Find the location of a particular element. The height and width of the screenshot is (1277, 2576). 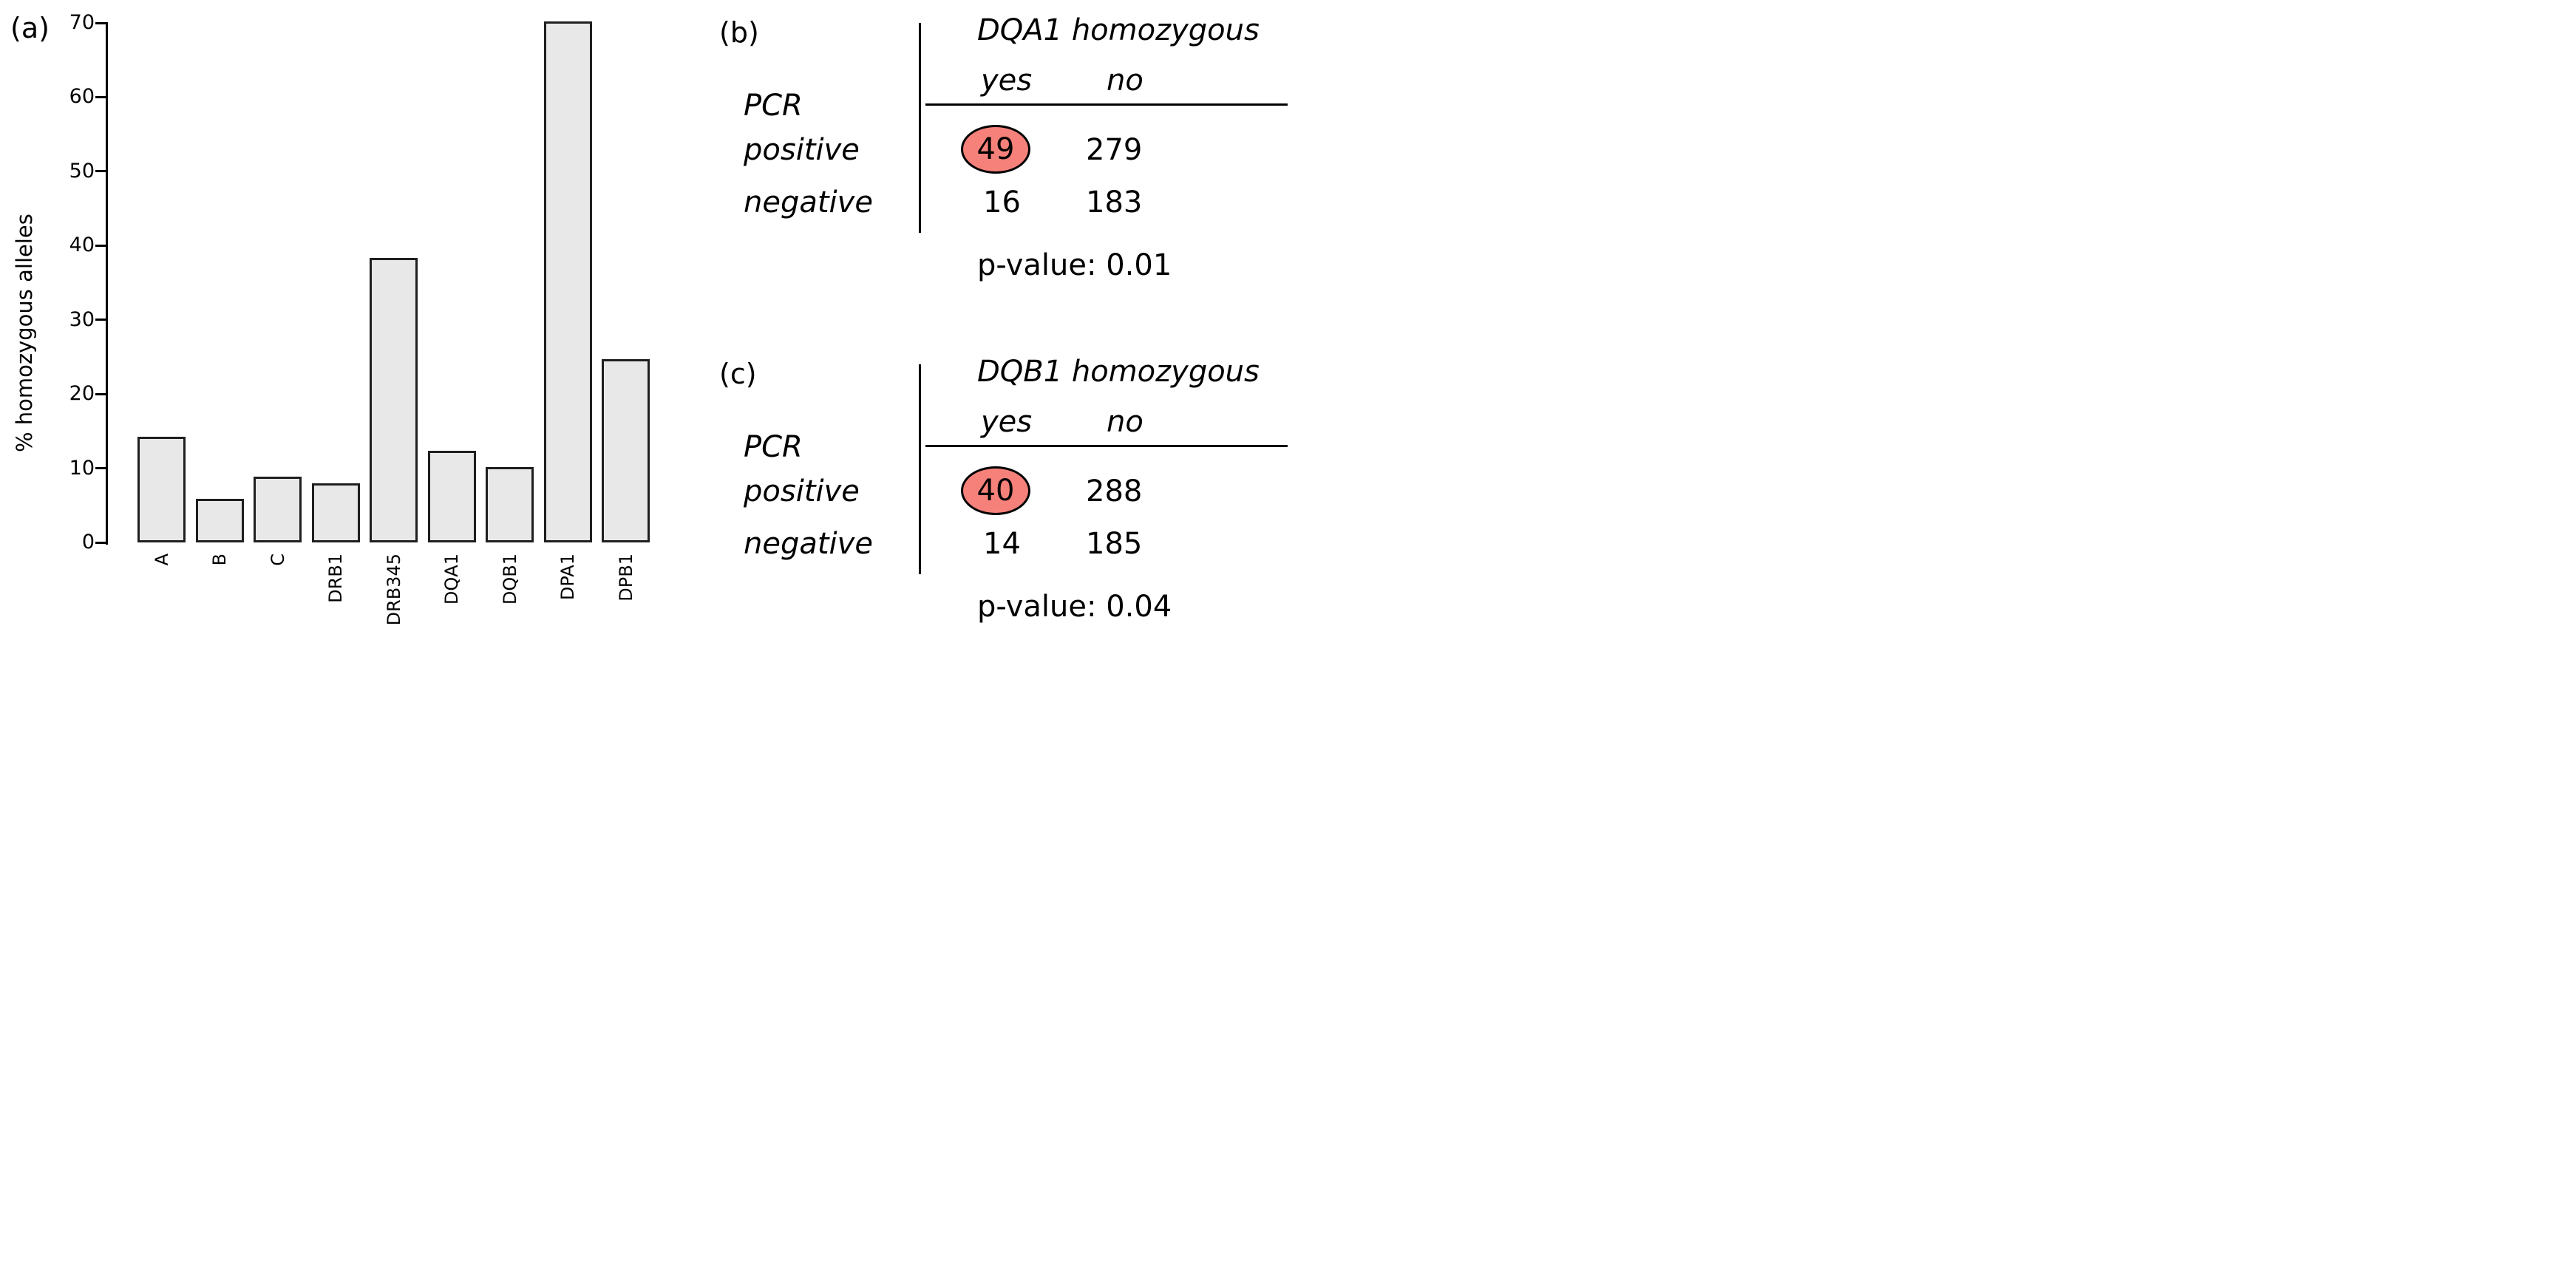

panel-b-horizontal-rule is located at coordinates (1106, 105).